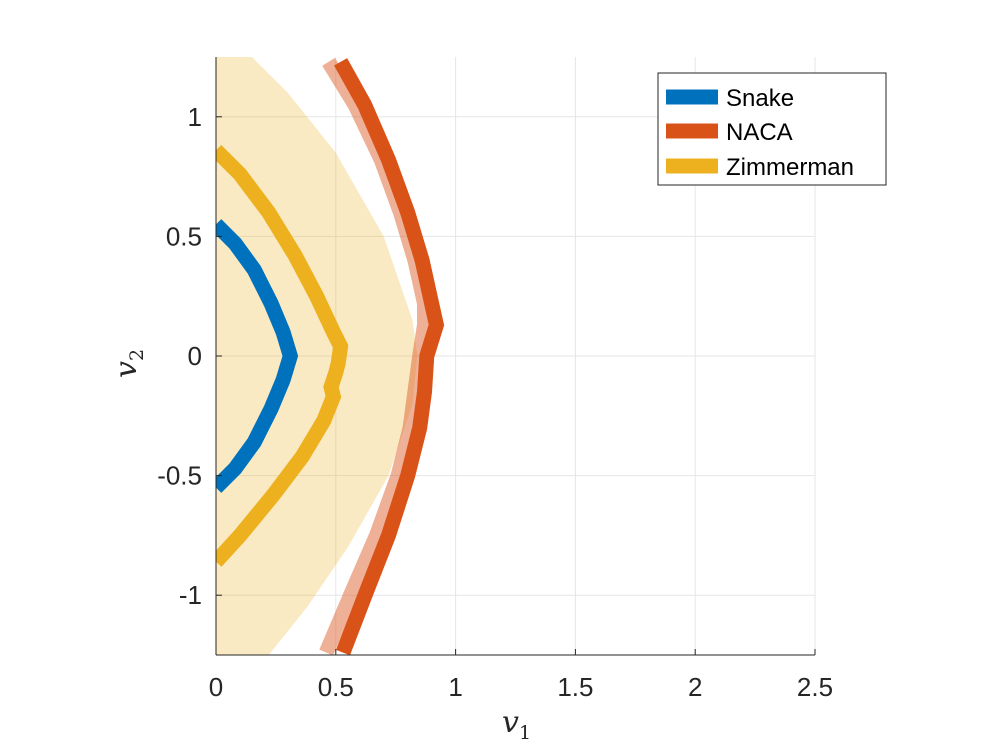 The image size is (996, 747). What do you see at coordinates (525, 733) in the screenshot?
I see `x-axis-label-sub: 1` at bounding box center [525, 733].